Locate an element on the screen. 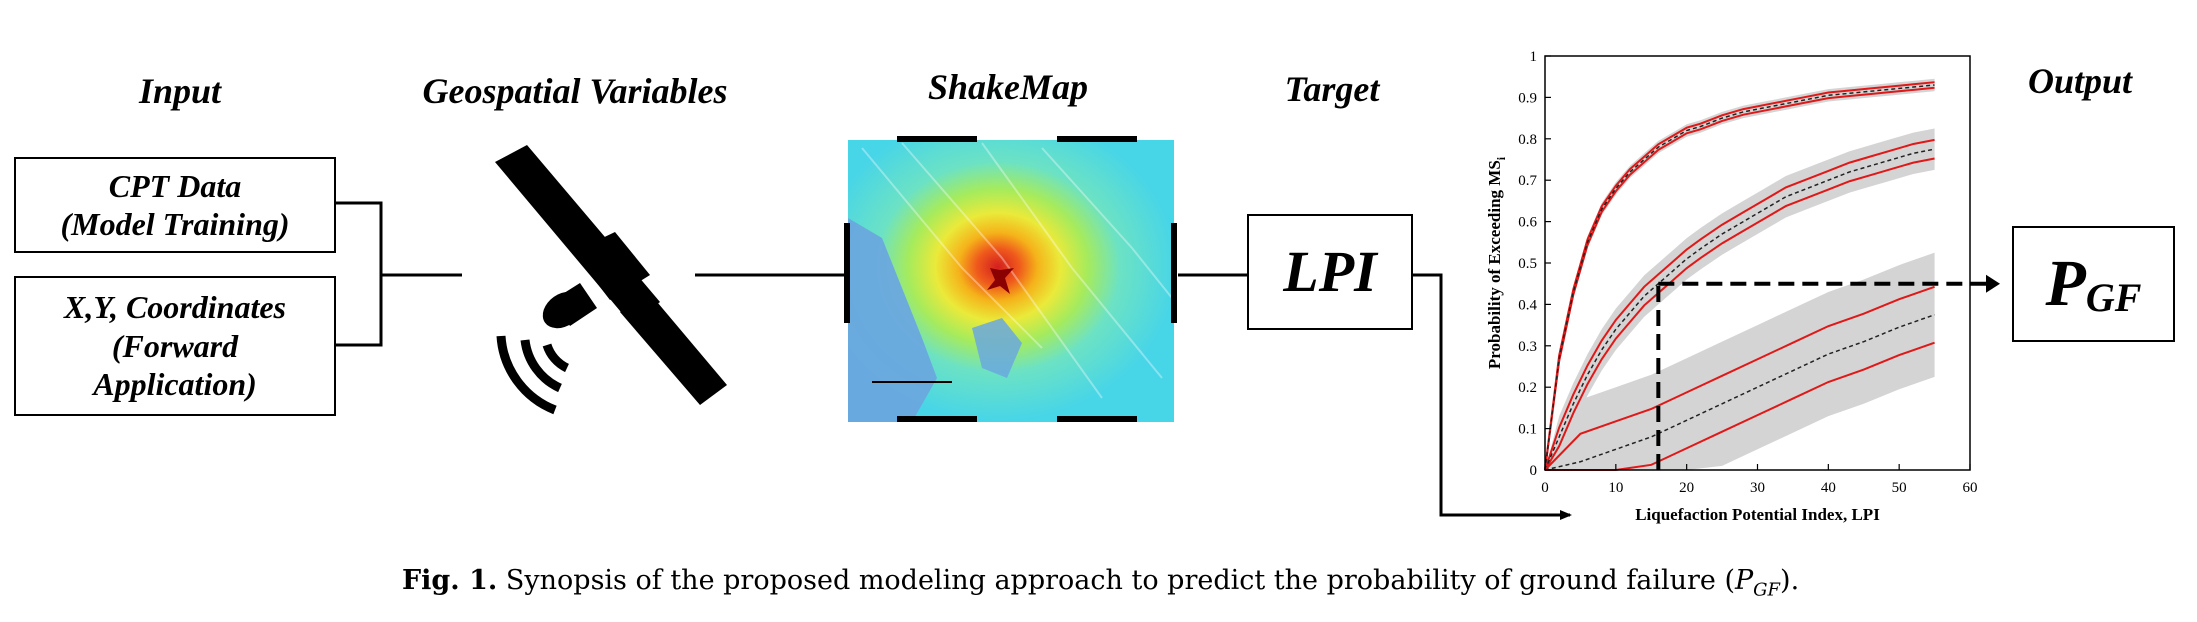 Image resolution: width=2197 pixels, height=622 pixels. y-axis-label-sub: i is located at coordinates (1501, 158).